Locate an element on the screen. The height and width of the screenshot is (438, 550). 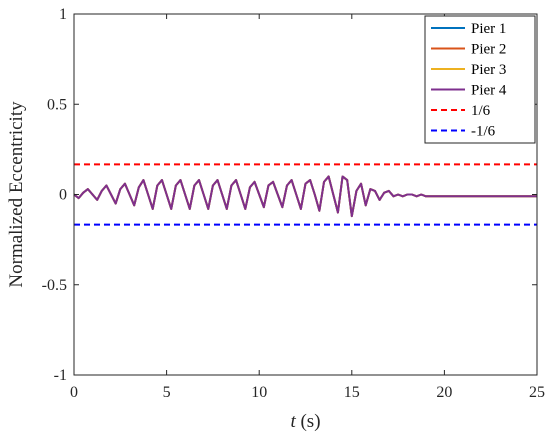
y-tick-label: 1 is located at coordinates (63, 14).